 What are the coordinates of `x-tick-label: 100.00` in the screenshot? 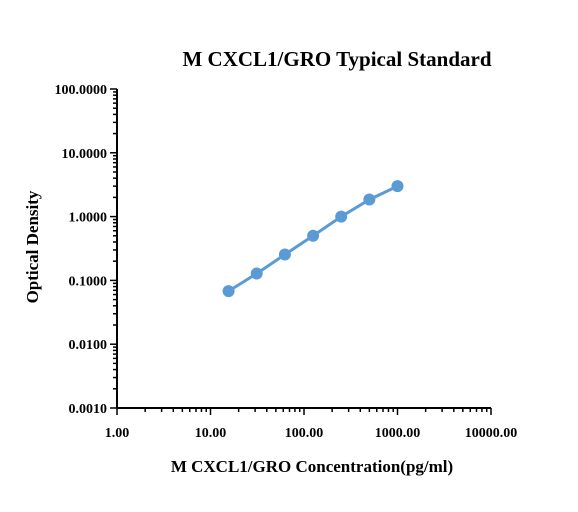 It's located at (304, 433).